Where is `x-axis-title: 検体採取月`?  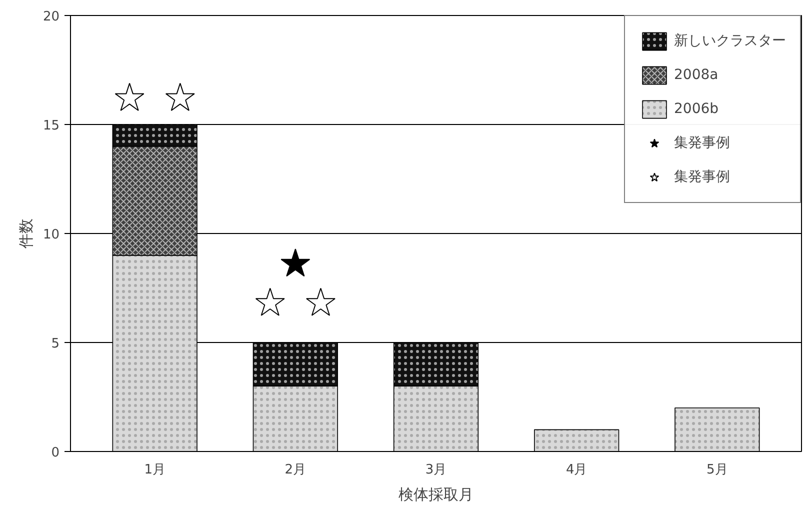 x-axis-title: 検体採取月 is located at coordinates (436, 495).